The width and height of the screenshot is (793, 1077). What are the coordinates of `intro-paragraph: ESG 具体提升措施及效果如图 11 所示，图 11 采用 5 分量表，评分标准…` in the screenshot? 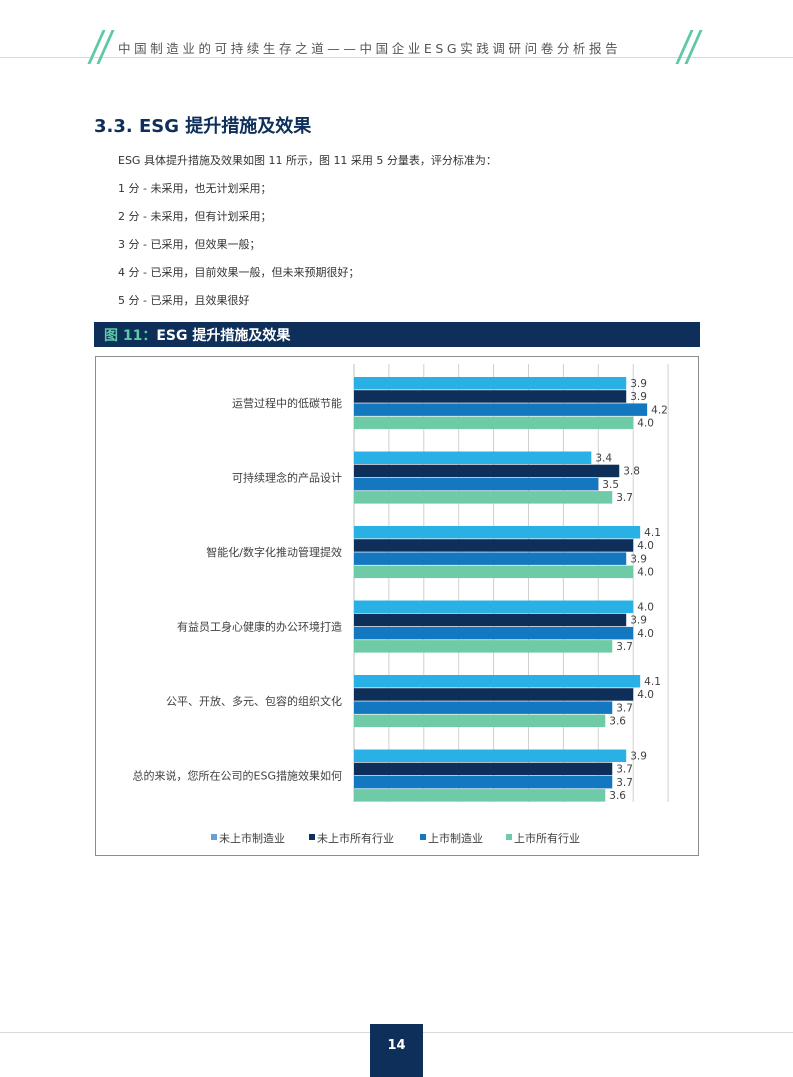 It's located at (307, 160).